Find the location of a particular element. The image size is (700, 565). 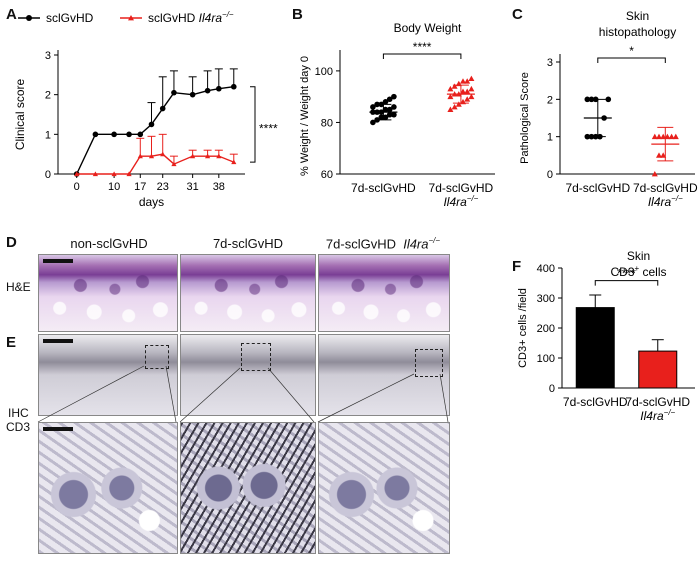

y-tick-label: 300 is located at coordinates (546, 299).